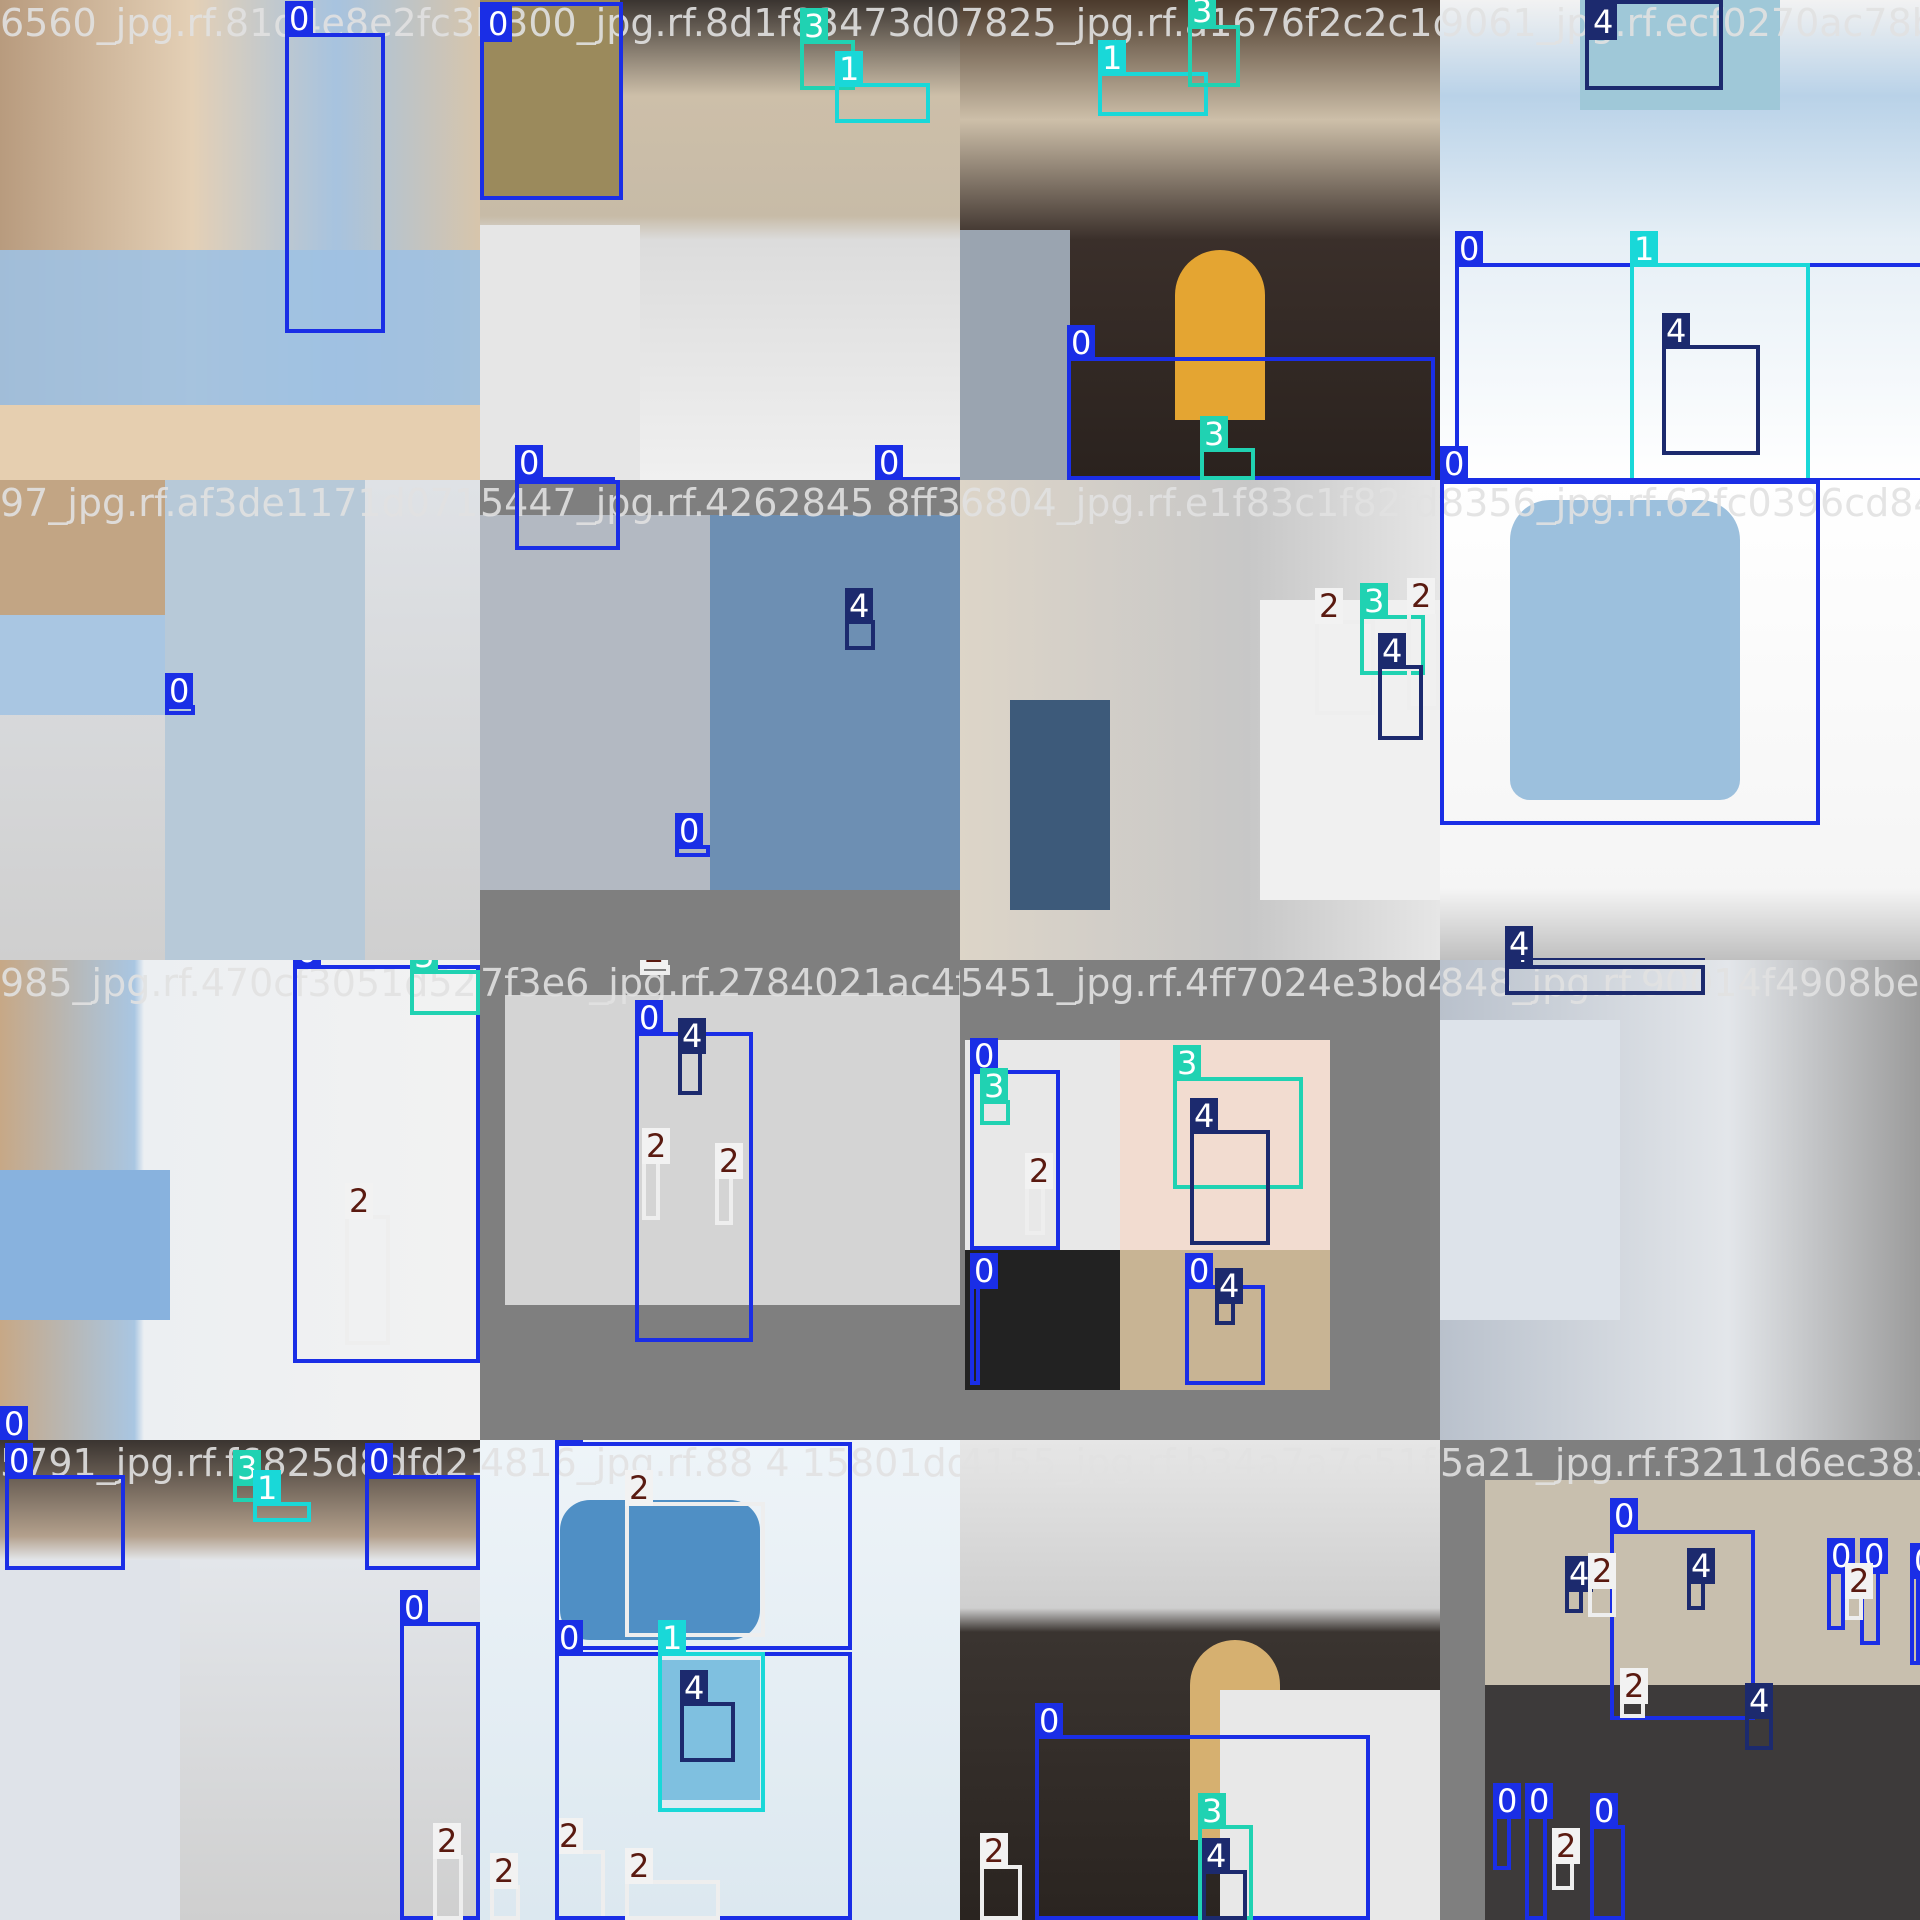 The width and height of the screenshot is (1920, 1920). Describe the element at coordinates (240, 442) in the screenshot. I see `lower-frame` at that location.